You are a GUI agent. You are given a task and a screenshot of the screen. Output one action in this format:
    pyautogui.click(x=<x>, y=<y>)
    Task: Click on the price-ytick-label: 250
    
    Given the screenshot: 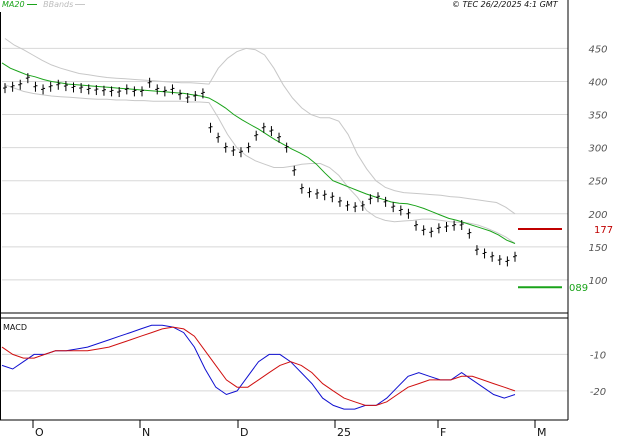 What is the action you would take?
    pyautogui.click(x=597, y=182)
    